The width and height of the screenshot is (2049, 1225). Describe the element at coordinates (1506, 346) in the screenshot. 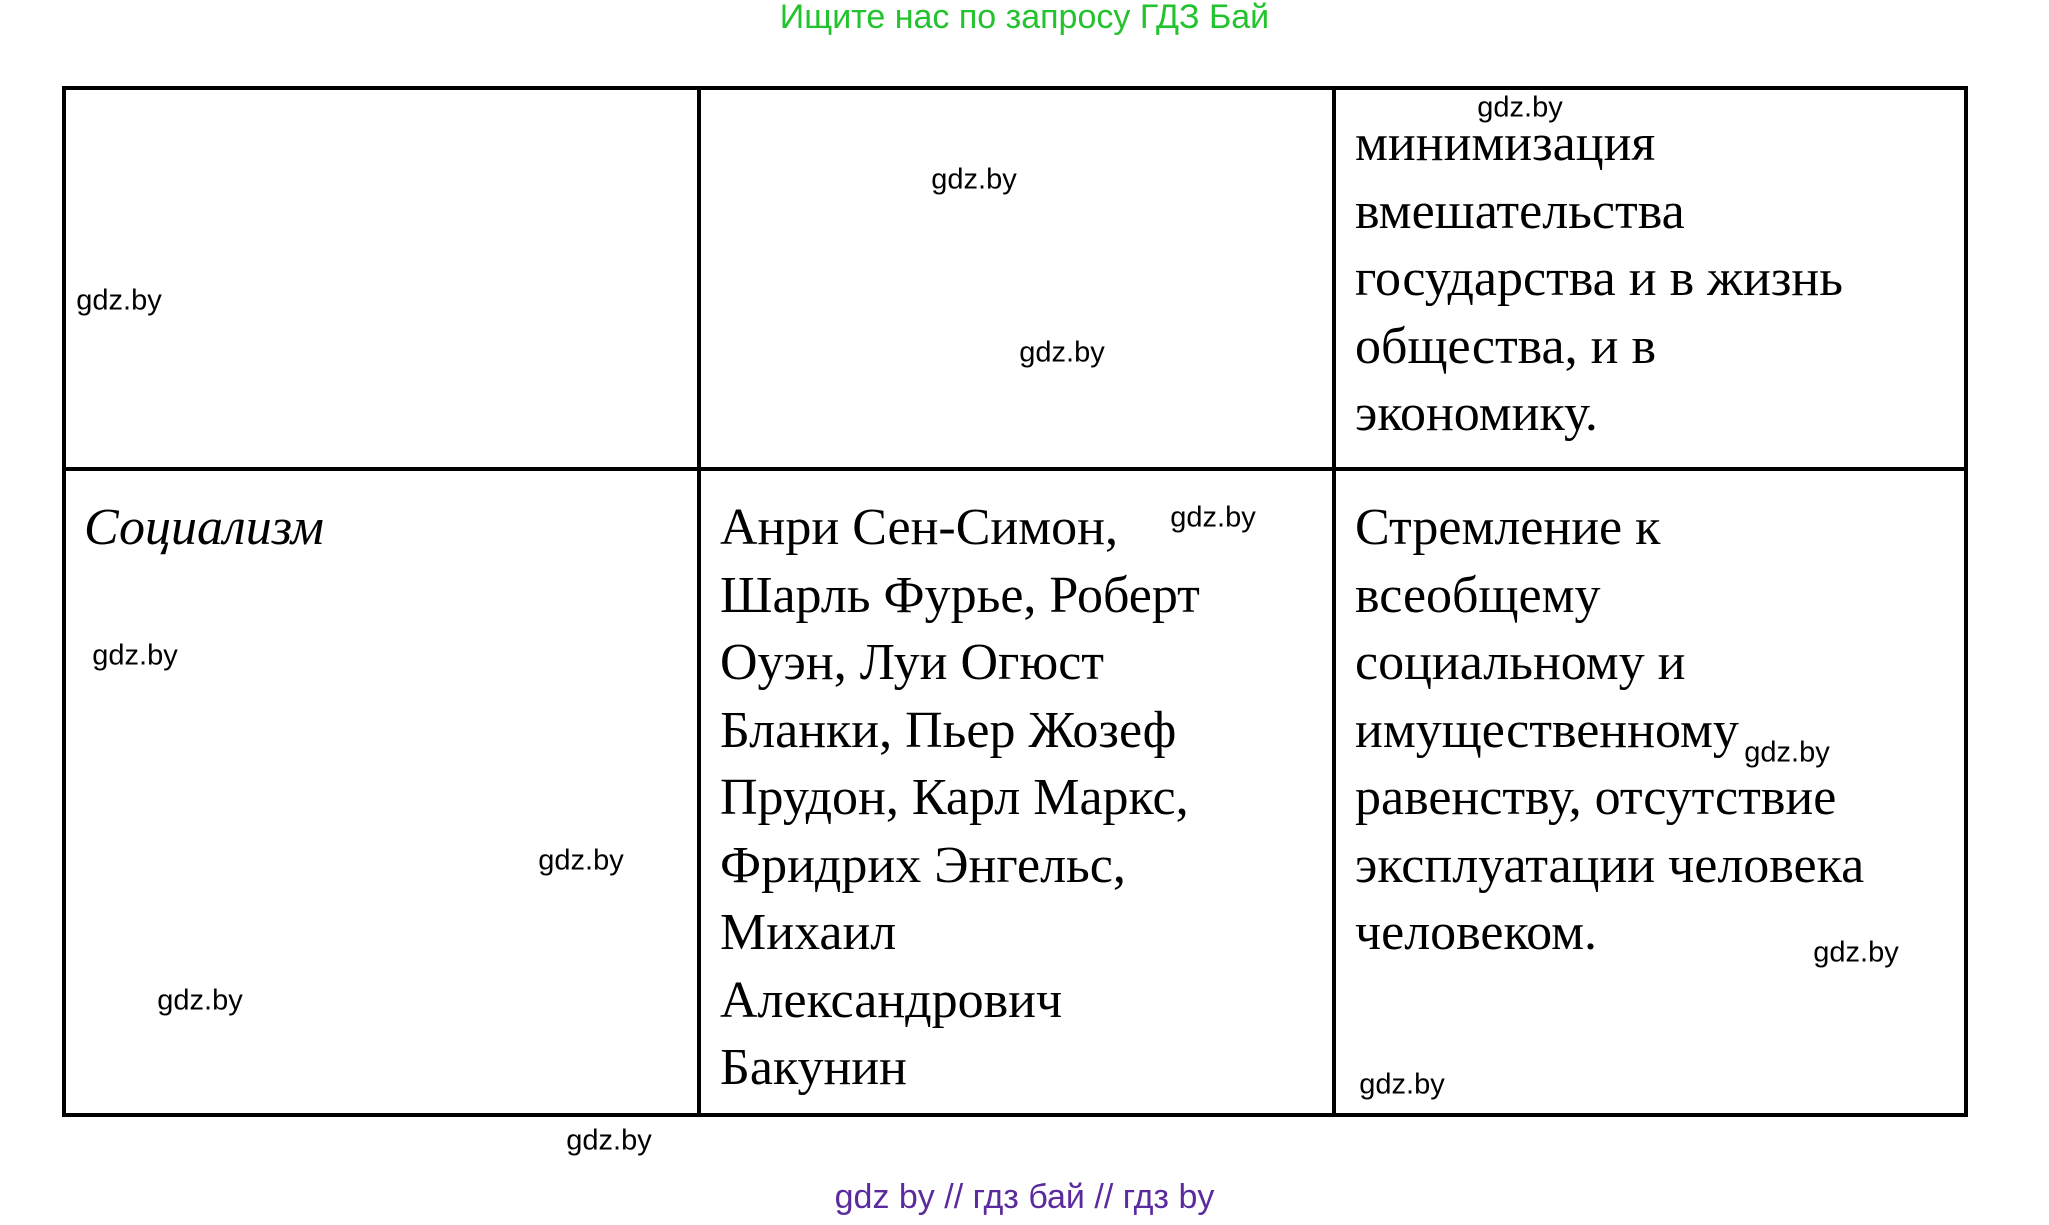

I see `cell-line: общества, и в` at that location.